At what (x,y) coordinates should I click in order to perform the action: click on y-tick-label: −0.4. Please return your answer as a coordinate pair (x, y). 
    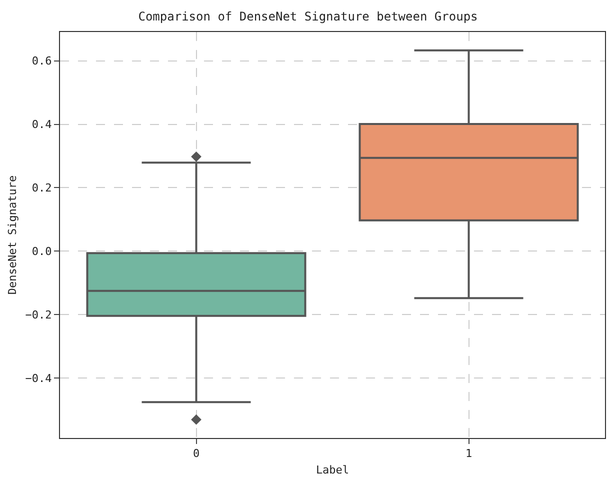
    Looking at the image, I should click on (38, 378).